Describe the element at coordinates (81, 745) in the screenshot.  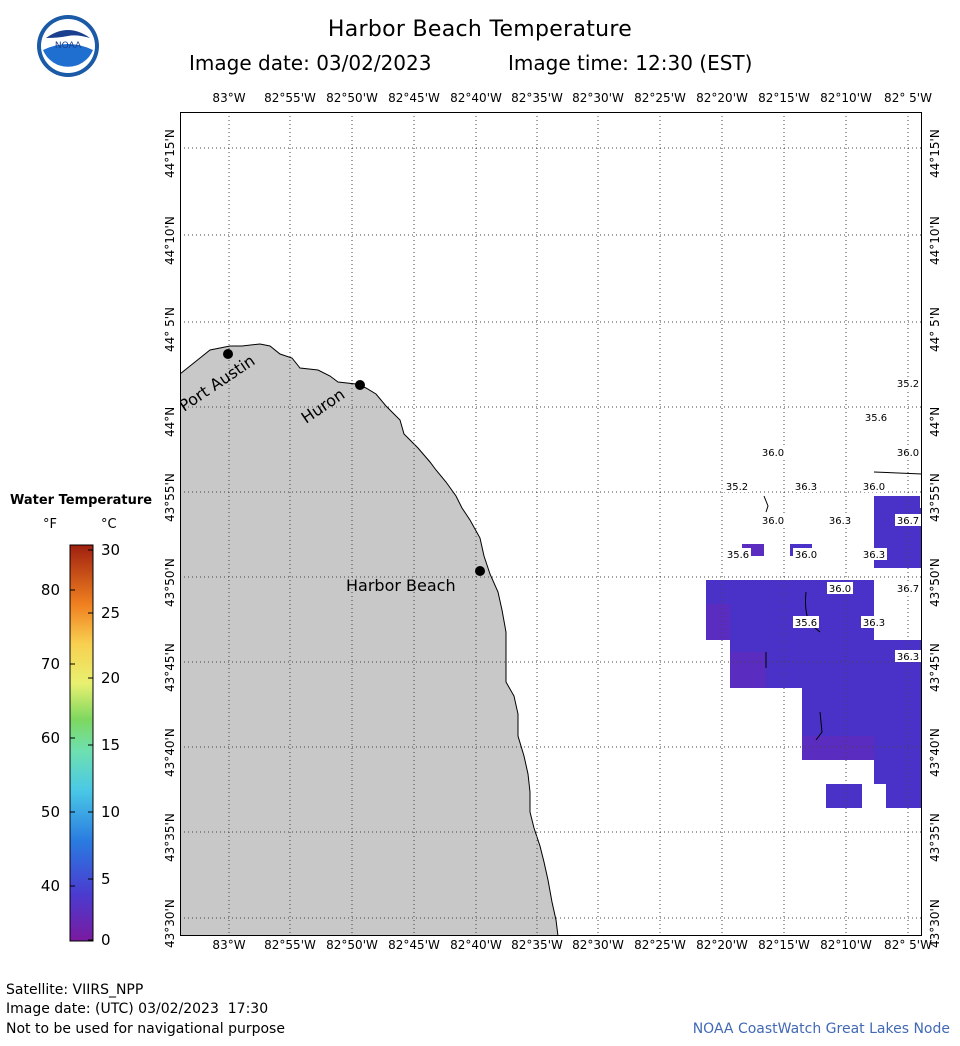
I see `scale-ticks` at that location.